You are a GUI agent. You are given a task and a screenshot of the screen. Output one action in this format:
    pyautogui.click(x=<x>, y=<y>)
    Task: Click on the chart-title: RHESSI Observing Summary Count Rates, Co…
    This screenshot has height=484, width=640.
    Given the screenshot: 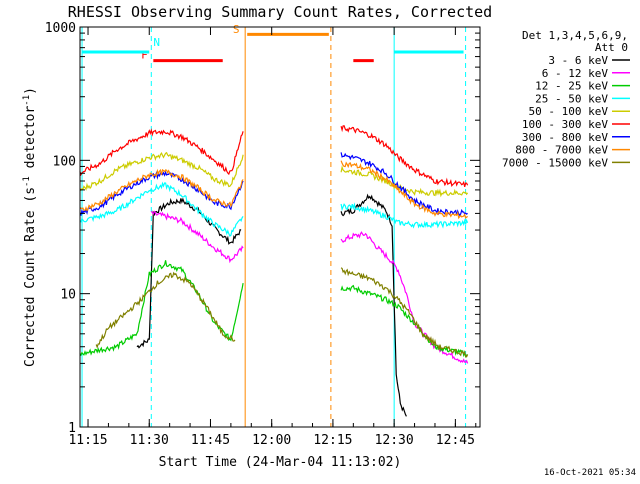 What is the action you would take?
    pyautogui.click(x=280, y=12)
    